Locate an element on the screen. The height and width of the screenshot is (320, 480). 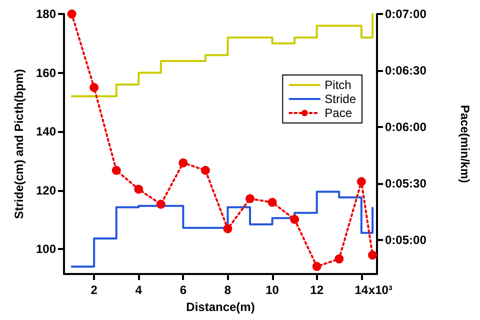
legend-label: Pitch is located at coordinates (338, 85).